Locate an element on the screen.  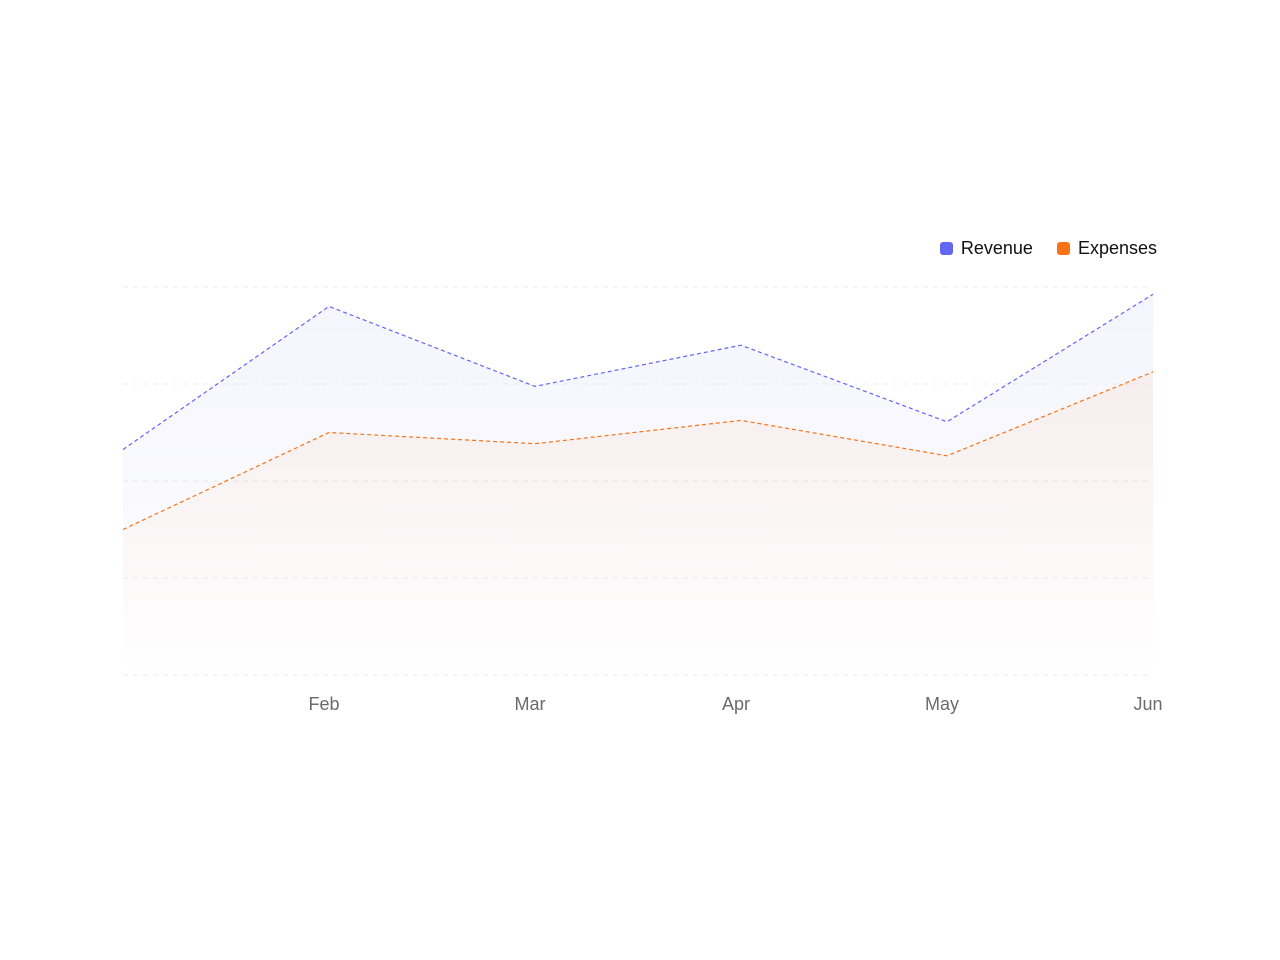
x-axis-ticks: Feb Mar Apr May Jun is located at coordinates (735, 704).